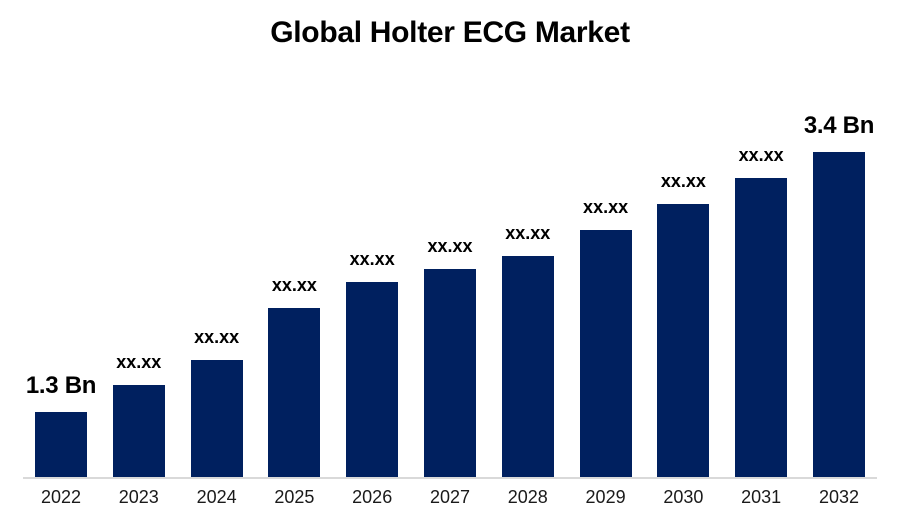  I want to click on x-axis-tick: 2028, so click(527, 497).